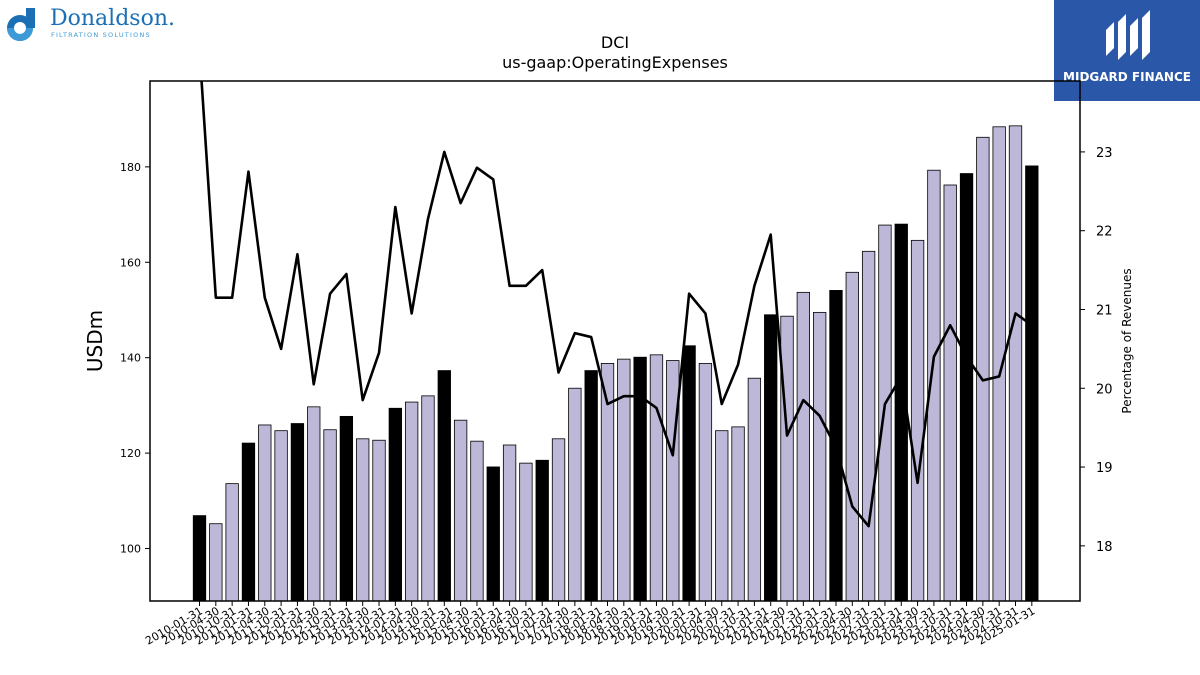 This screenshot has width=1200, height=675. I want to click on midgard-brand-name: MIDGARD FINANCE, so click(1127, 77).